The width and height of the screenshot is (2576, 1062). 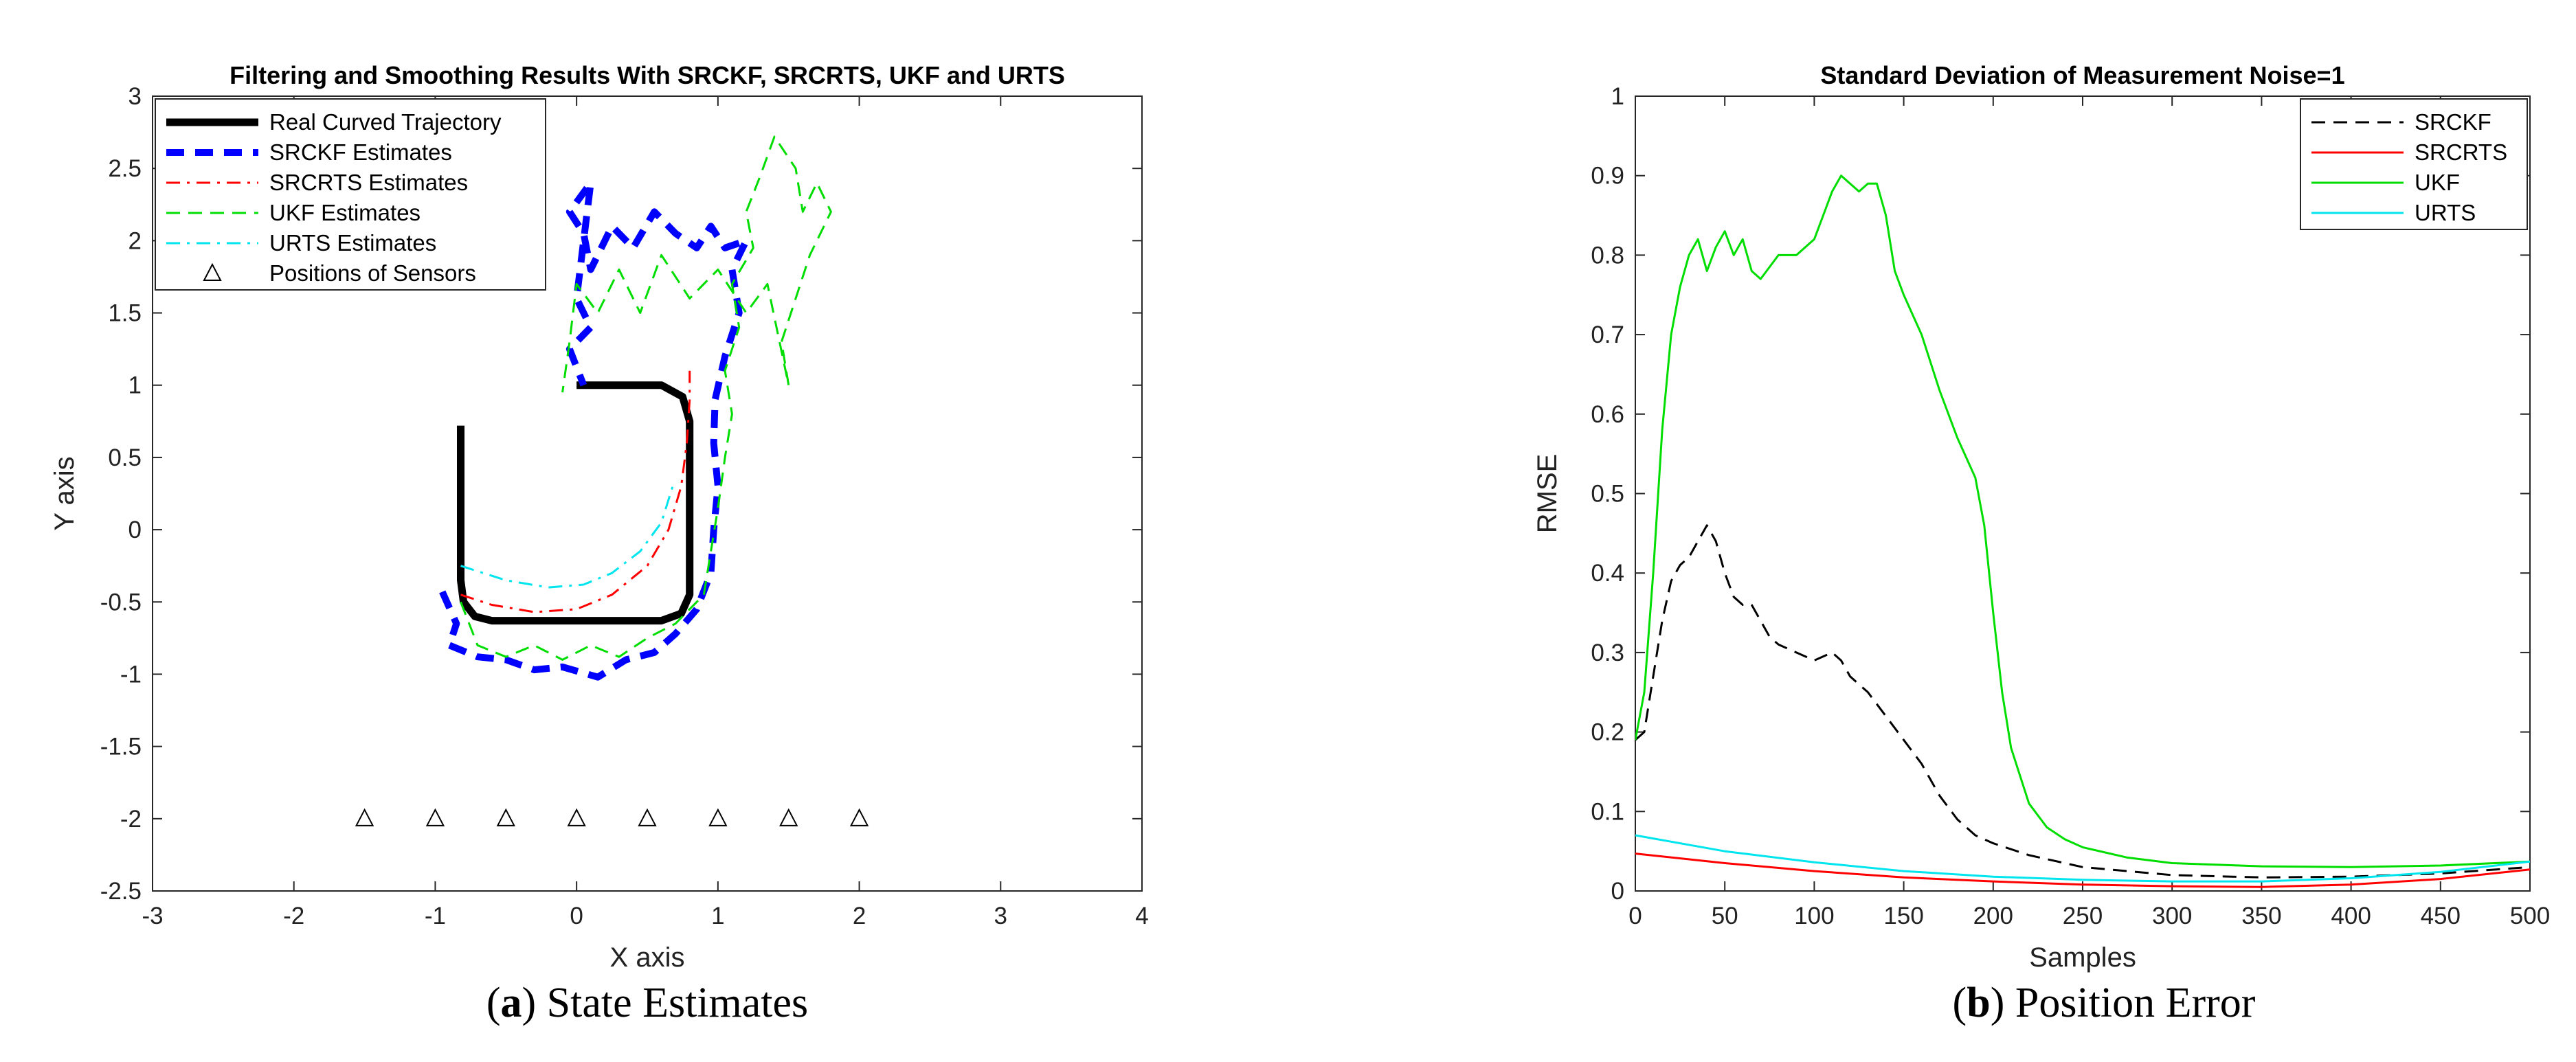 I want to click on x-tick-label: 150, so click(x=1903, y=916).